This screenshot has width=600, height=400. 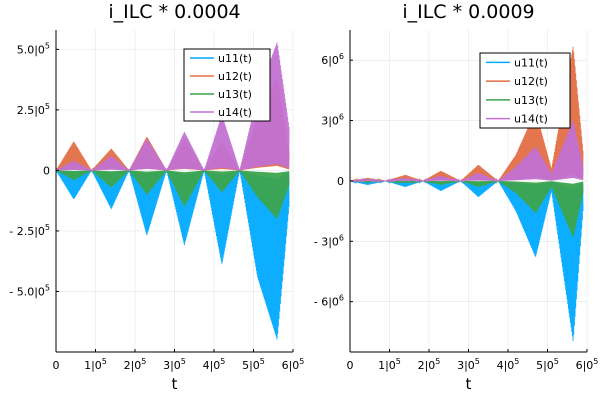 I want to click on y-tick-label: - 3|06, so click(x=329, y=240).